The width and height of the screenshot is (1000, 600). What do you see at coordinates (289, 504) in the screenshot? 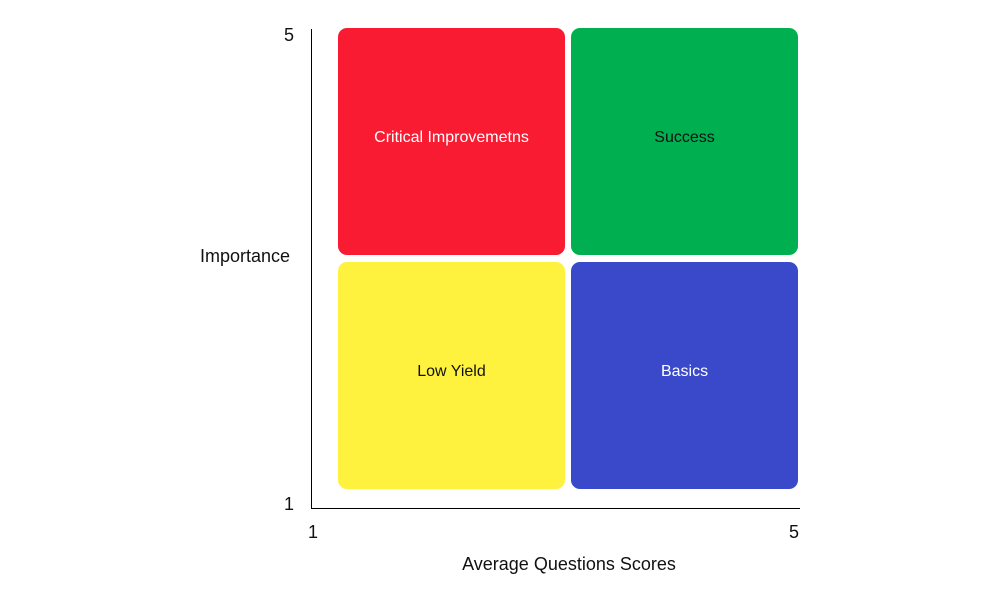
I see `y-axis-tick-min: 1` at bounding box center [289, 504].